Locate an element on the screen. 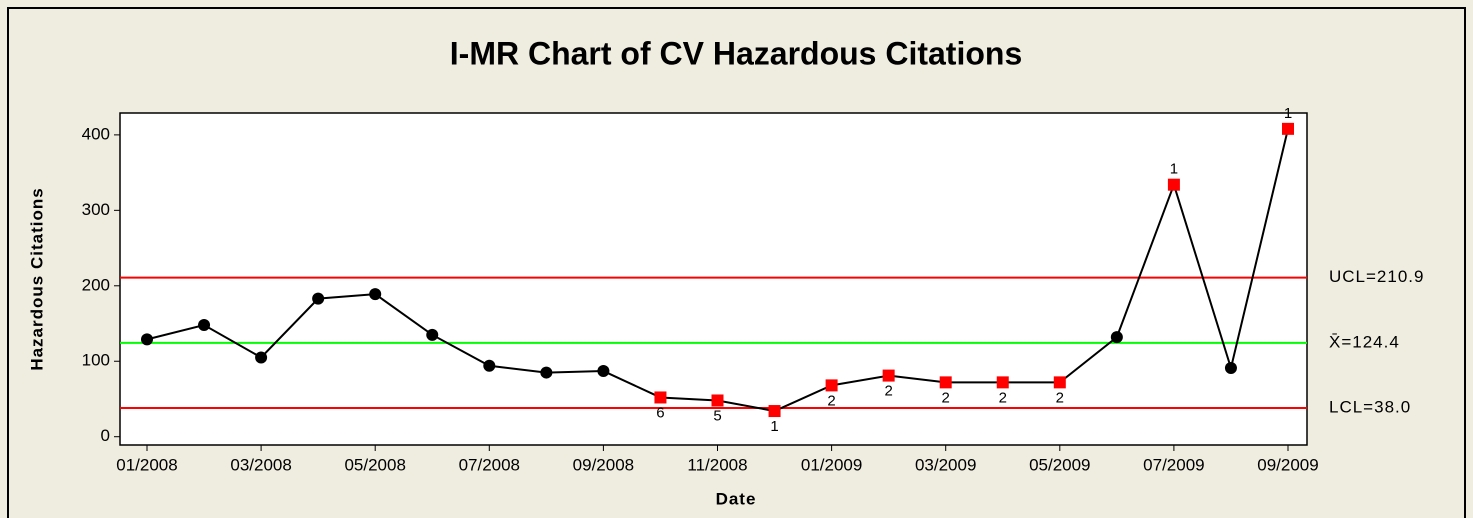 This screenshot has height=518, width=1473. point-label: 6 is located at coordinates (660, 412).